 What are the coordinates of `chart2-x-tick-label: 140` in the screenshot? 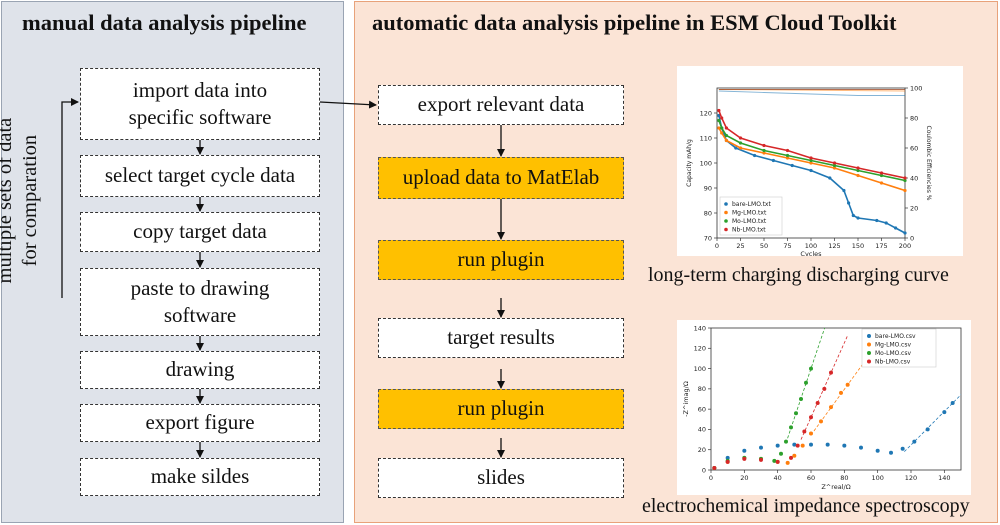 It's located at (944, 478).